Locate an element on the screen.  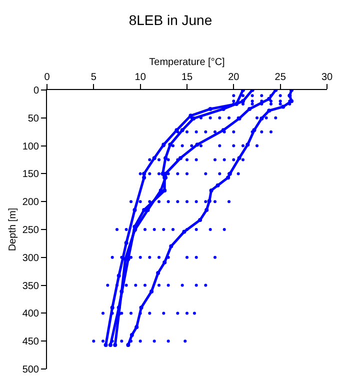
y-tick-label: 300 is located at coordinates (31, 258).